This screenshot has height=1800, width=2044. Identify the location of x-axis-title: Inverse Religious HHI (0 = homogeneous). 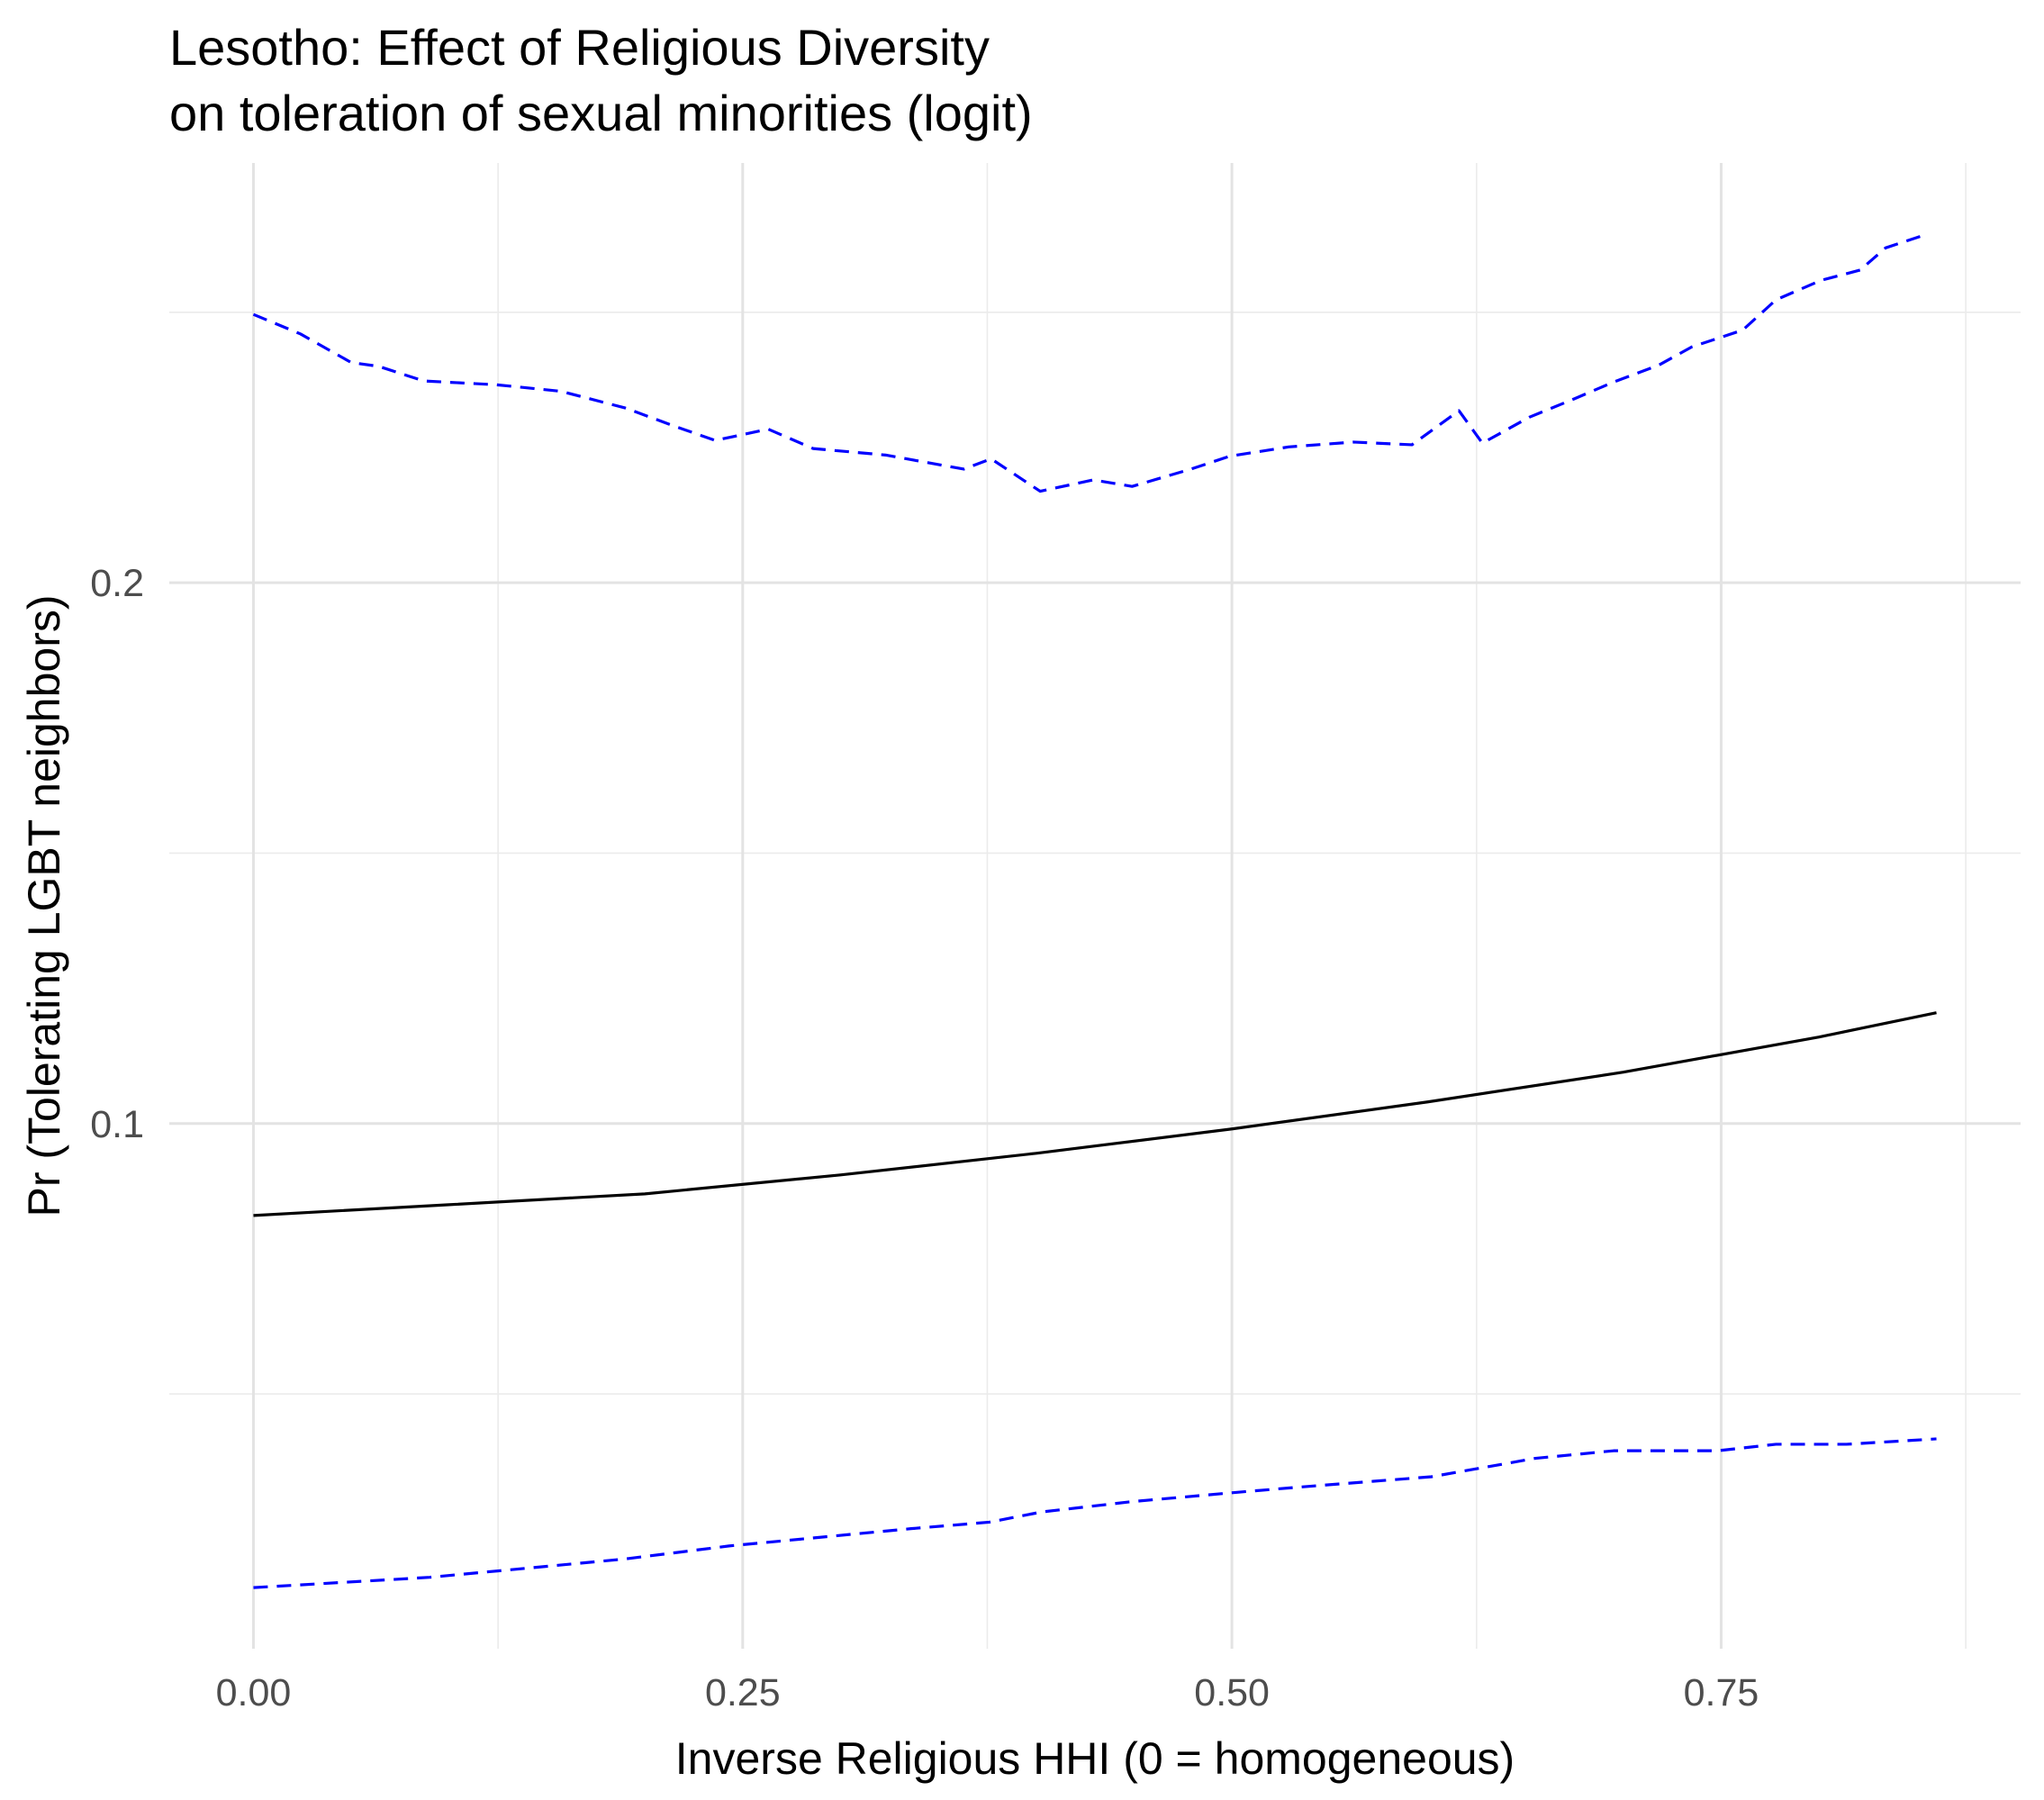
(1095, 1758).